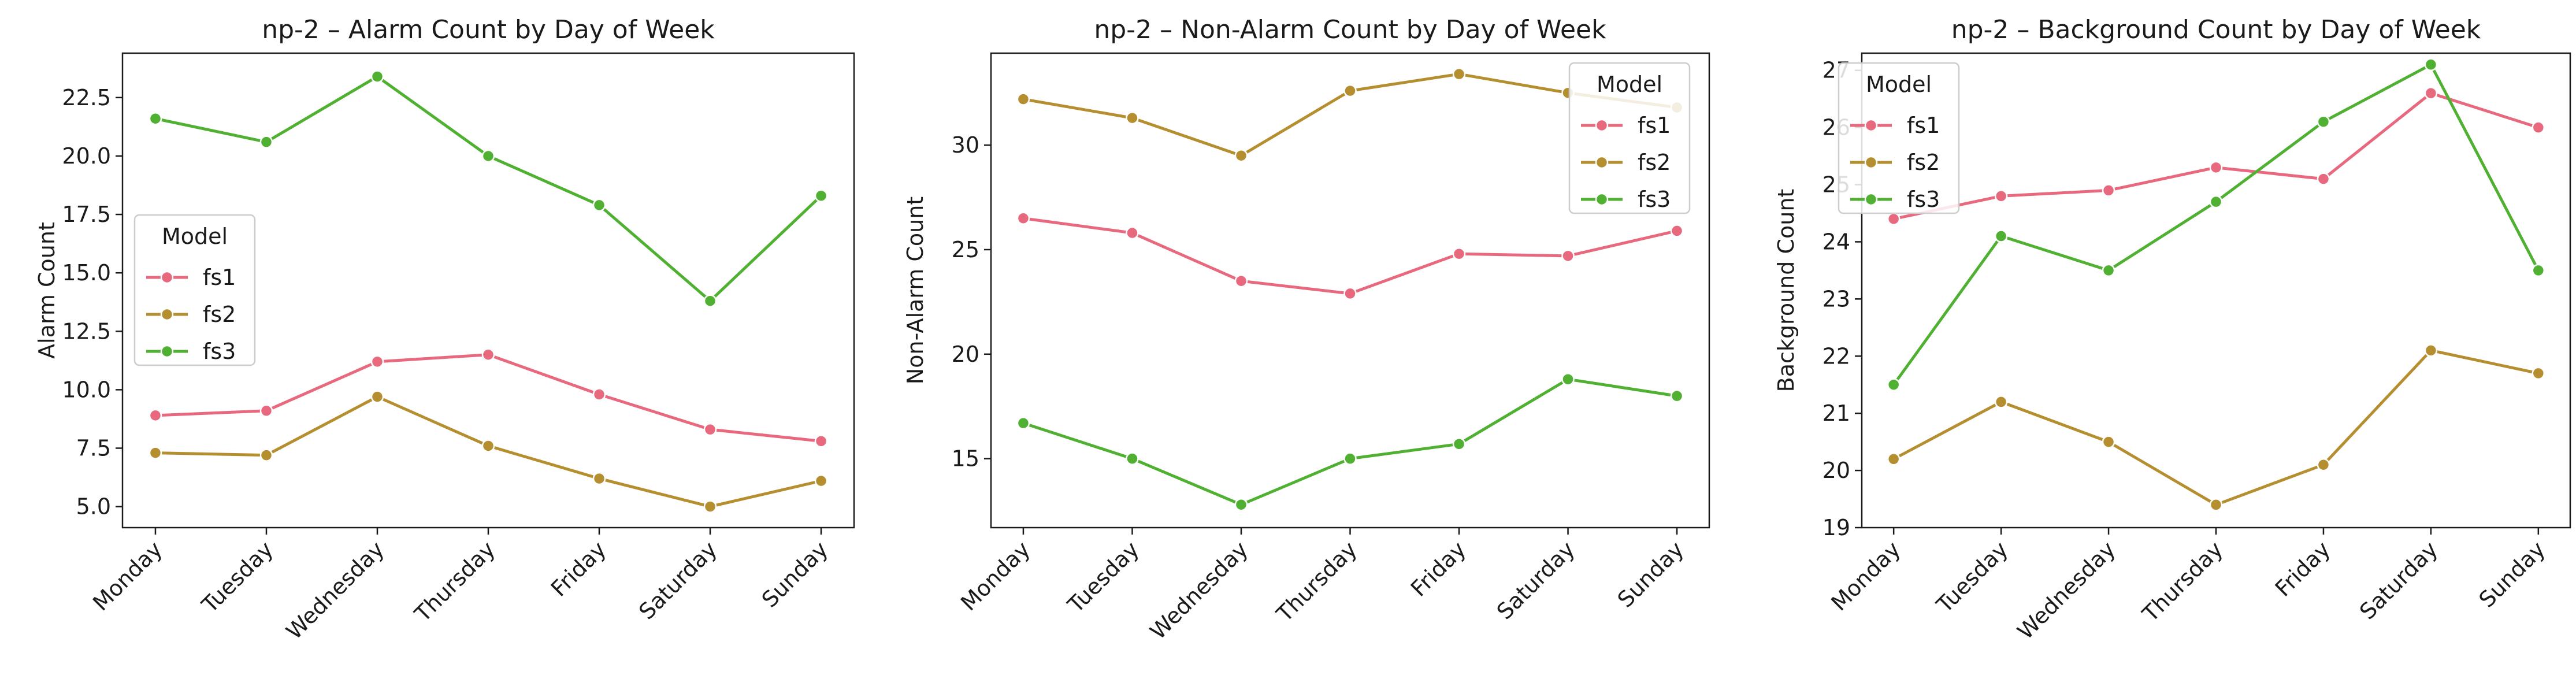 The height and width of the screenshot is (675, 2576). What do you see at coordinates (1836, 241) in the screenshot?
I see `y-tick-label: 24` at bounding box center [1836, 241].